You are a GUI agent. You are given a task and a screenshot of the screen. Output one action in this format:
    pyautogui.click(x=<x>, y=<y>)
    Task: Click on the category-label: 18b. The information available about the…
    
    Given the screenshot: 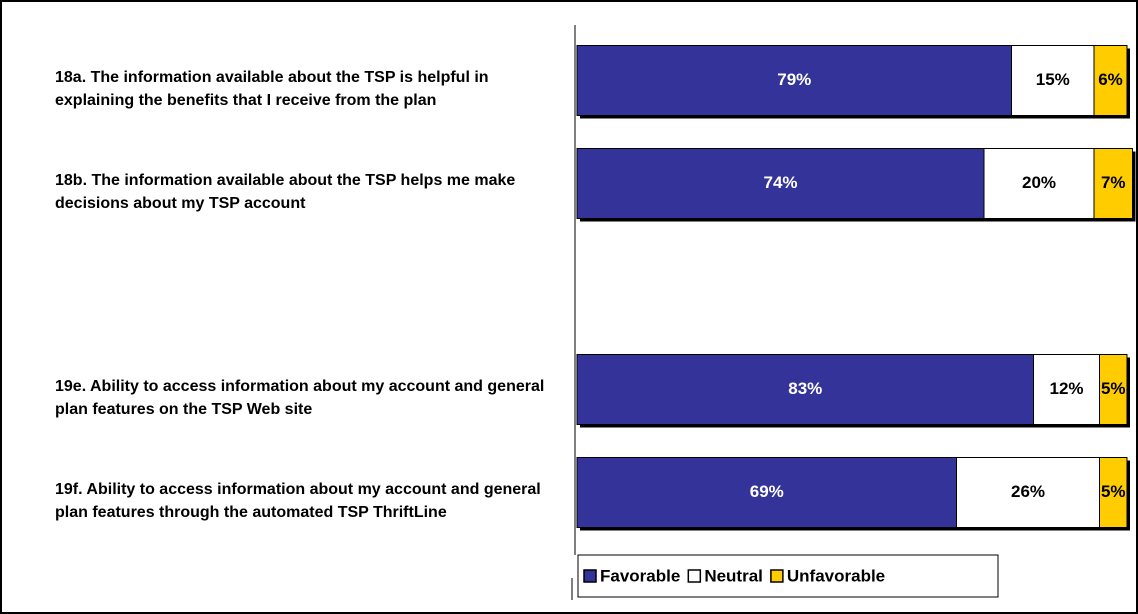 What is the action you would take?
    pyautogui.click(x=285, y=191)
    